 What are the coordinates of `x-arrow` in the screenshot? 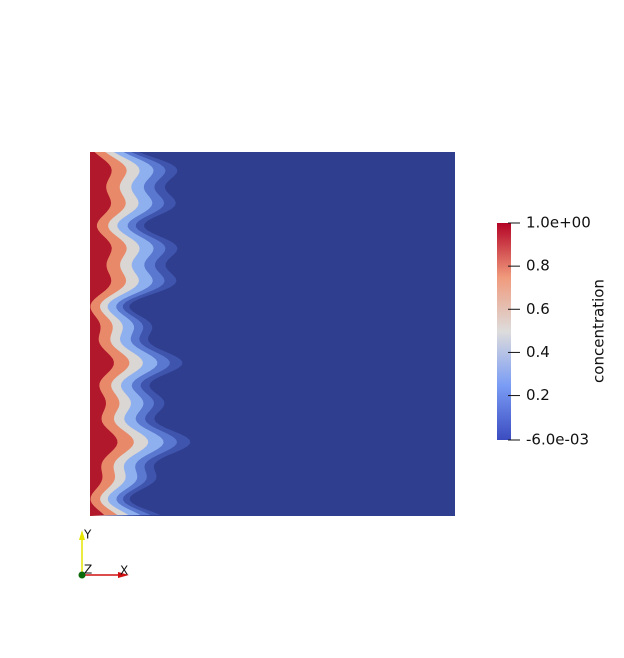 It's located at (123, 575).